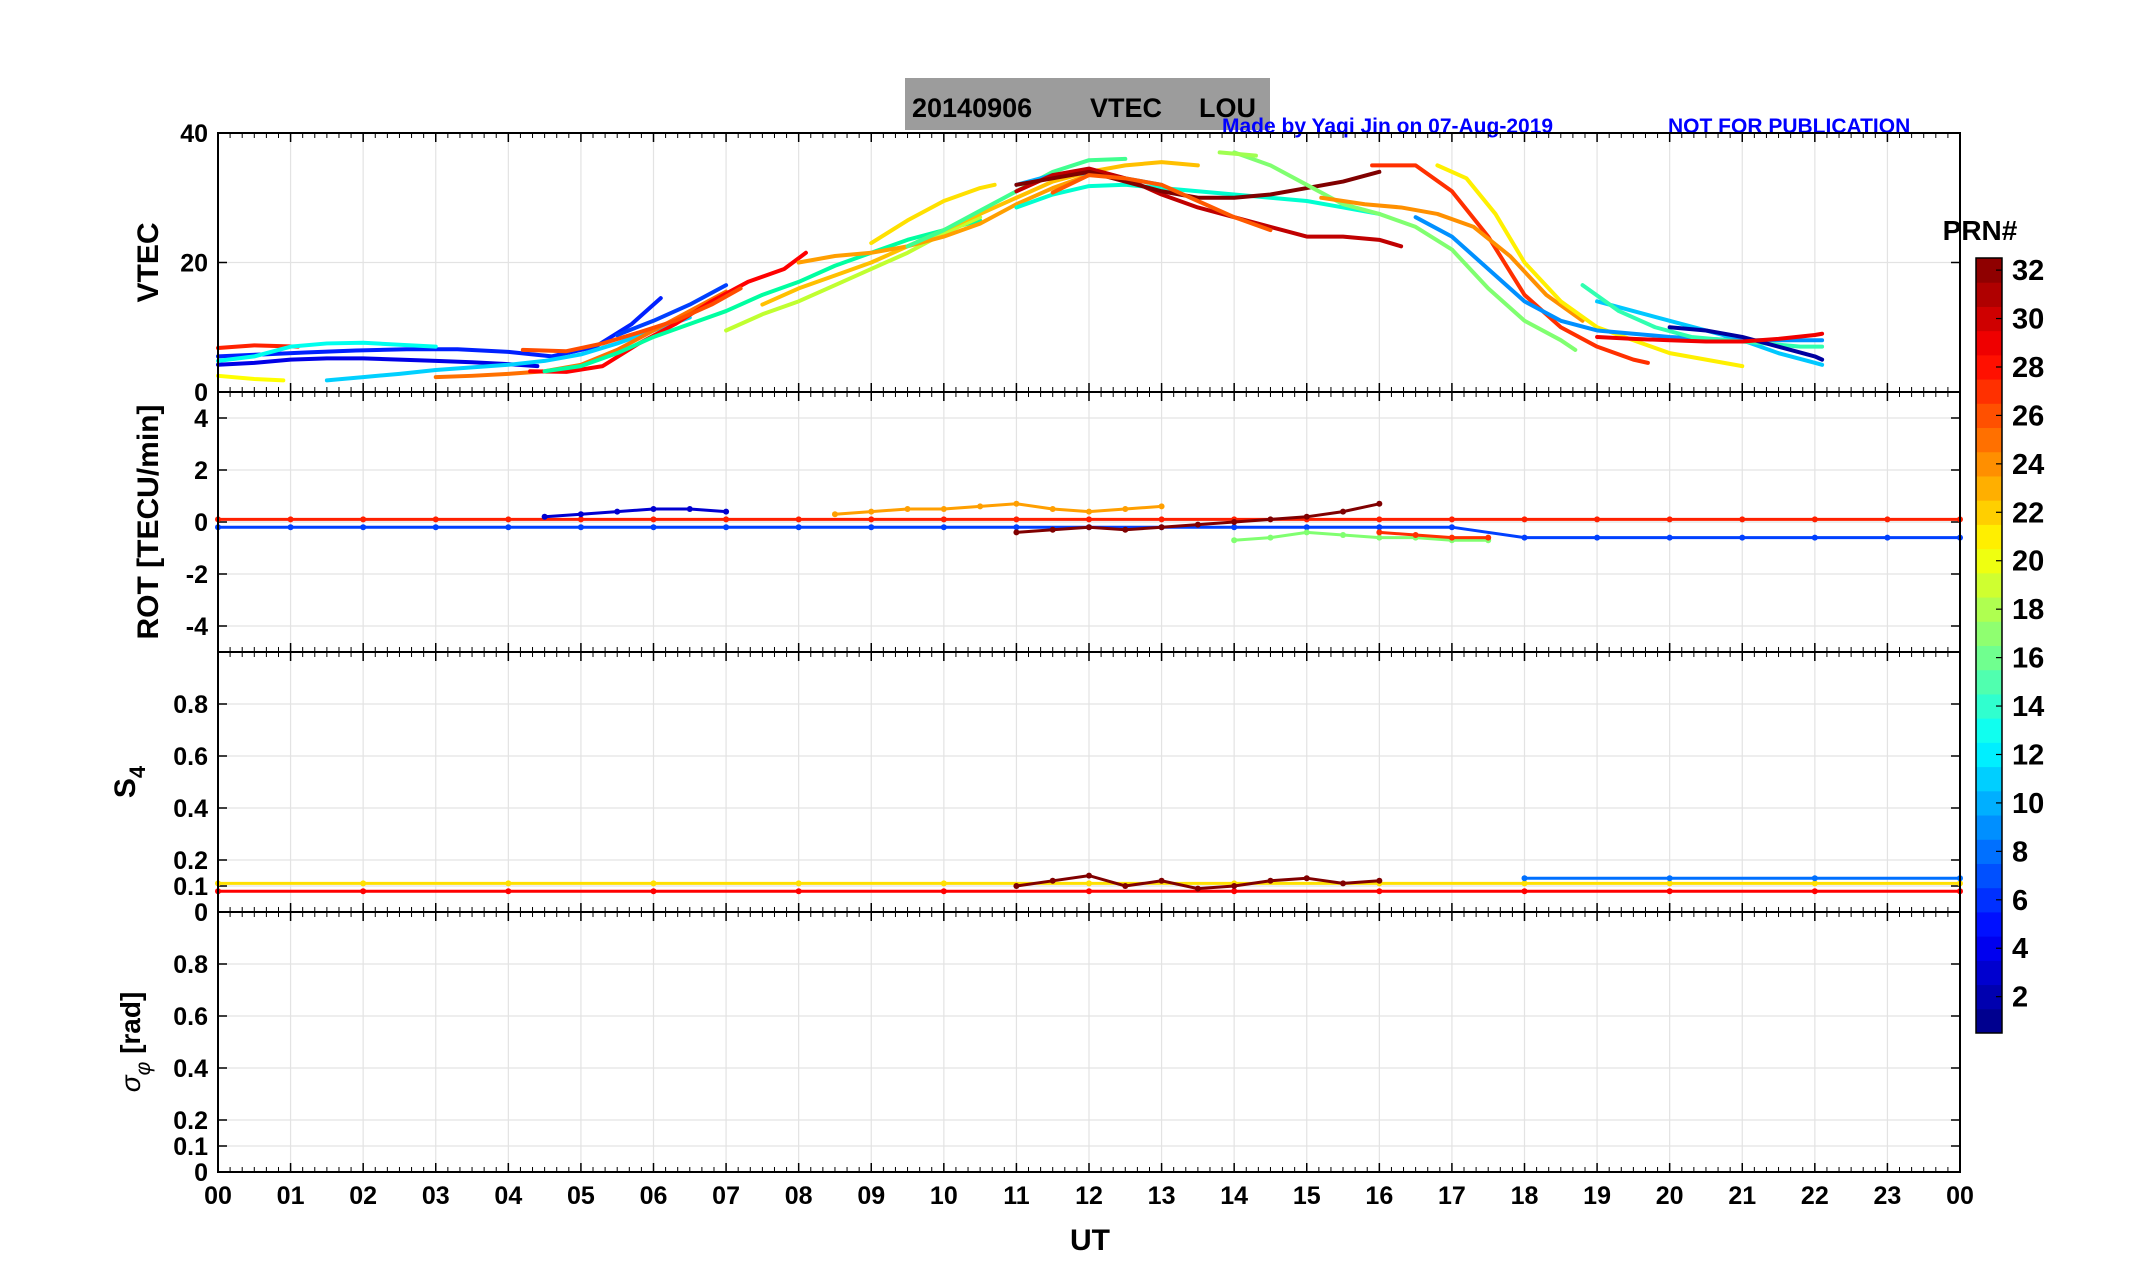 This screenshot has width=2153, height=1286. What do you see at coordinates (2028, 610) in the screenshot?
I see `colorbar-tick-label: 18` at bounding box center [2028, 610].